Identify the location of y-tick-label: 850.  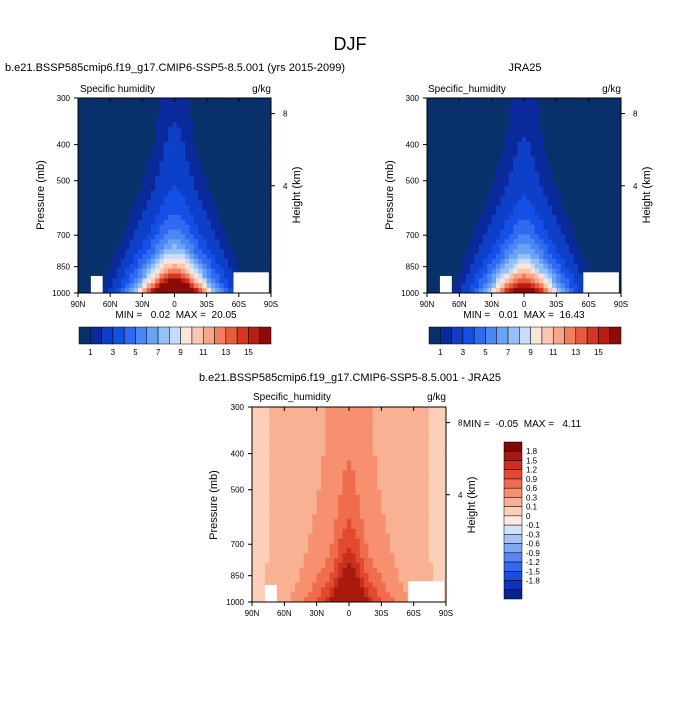
(64, 267).